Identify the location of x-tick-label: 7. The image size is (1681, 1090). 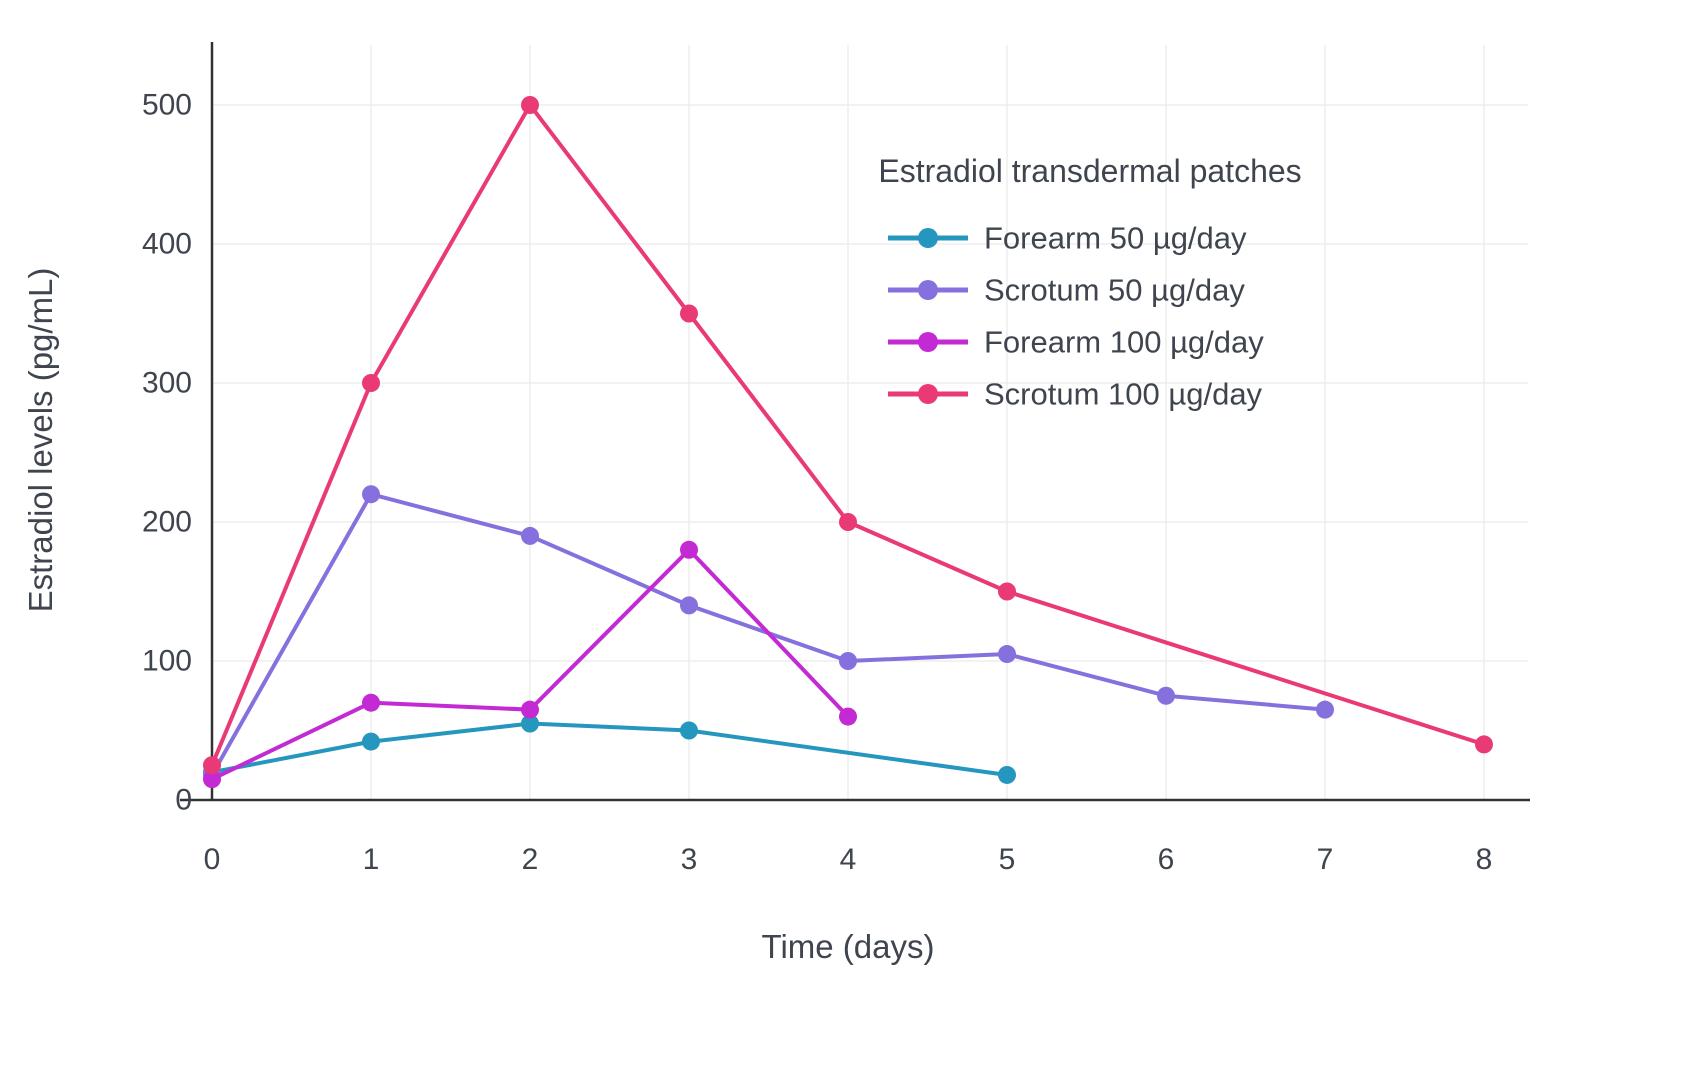
(1325, 859).